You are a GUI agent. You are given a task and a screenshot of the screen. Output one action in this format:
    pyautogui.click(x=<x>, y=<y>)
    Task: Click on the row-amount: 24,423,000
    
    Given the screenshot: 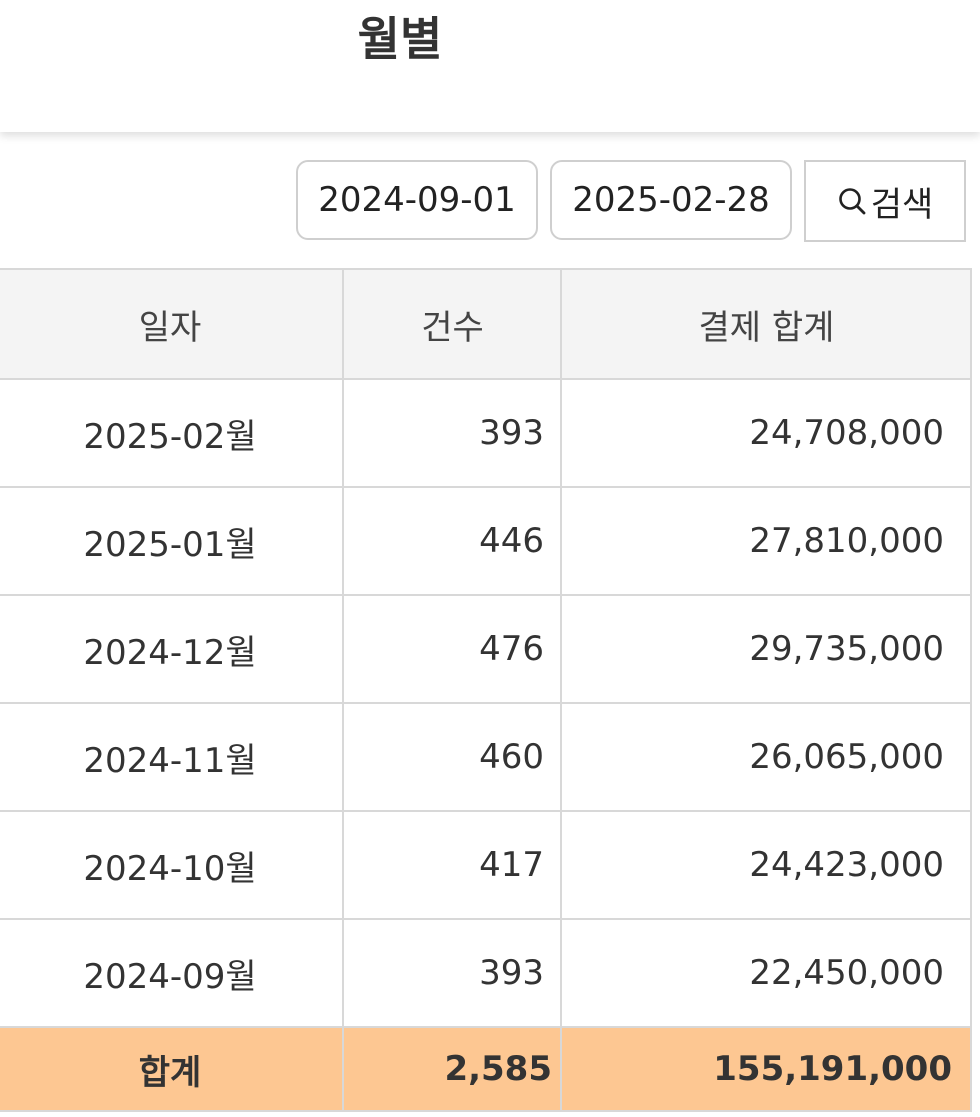 What is the action you would take?
    pyautogui.click(x=766, y=865)
    